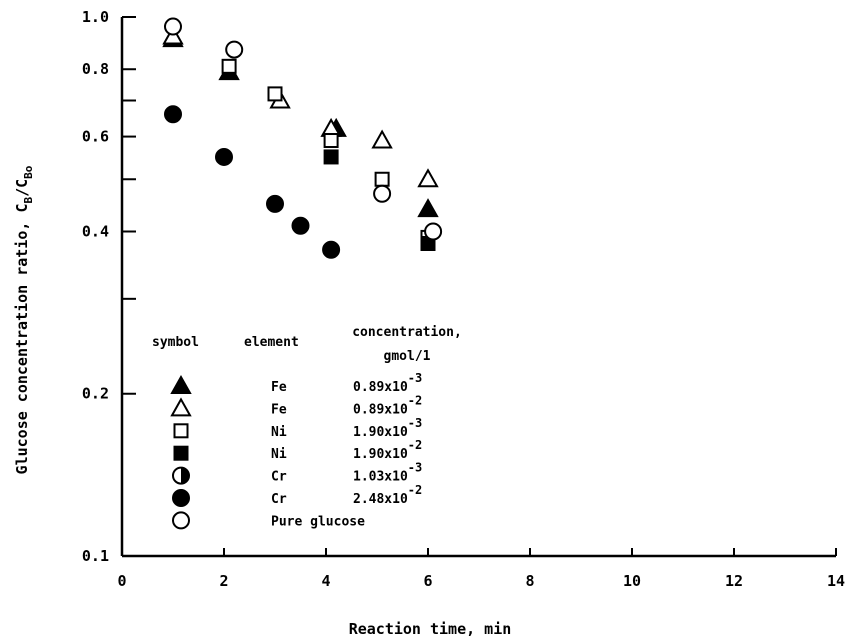 The height and width of the screenshot is (642, 854). What do you see at coordinates (95, 556) in the screenshot?
I see `y-tick-label: 0.1` at bounding box center [95, 556].